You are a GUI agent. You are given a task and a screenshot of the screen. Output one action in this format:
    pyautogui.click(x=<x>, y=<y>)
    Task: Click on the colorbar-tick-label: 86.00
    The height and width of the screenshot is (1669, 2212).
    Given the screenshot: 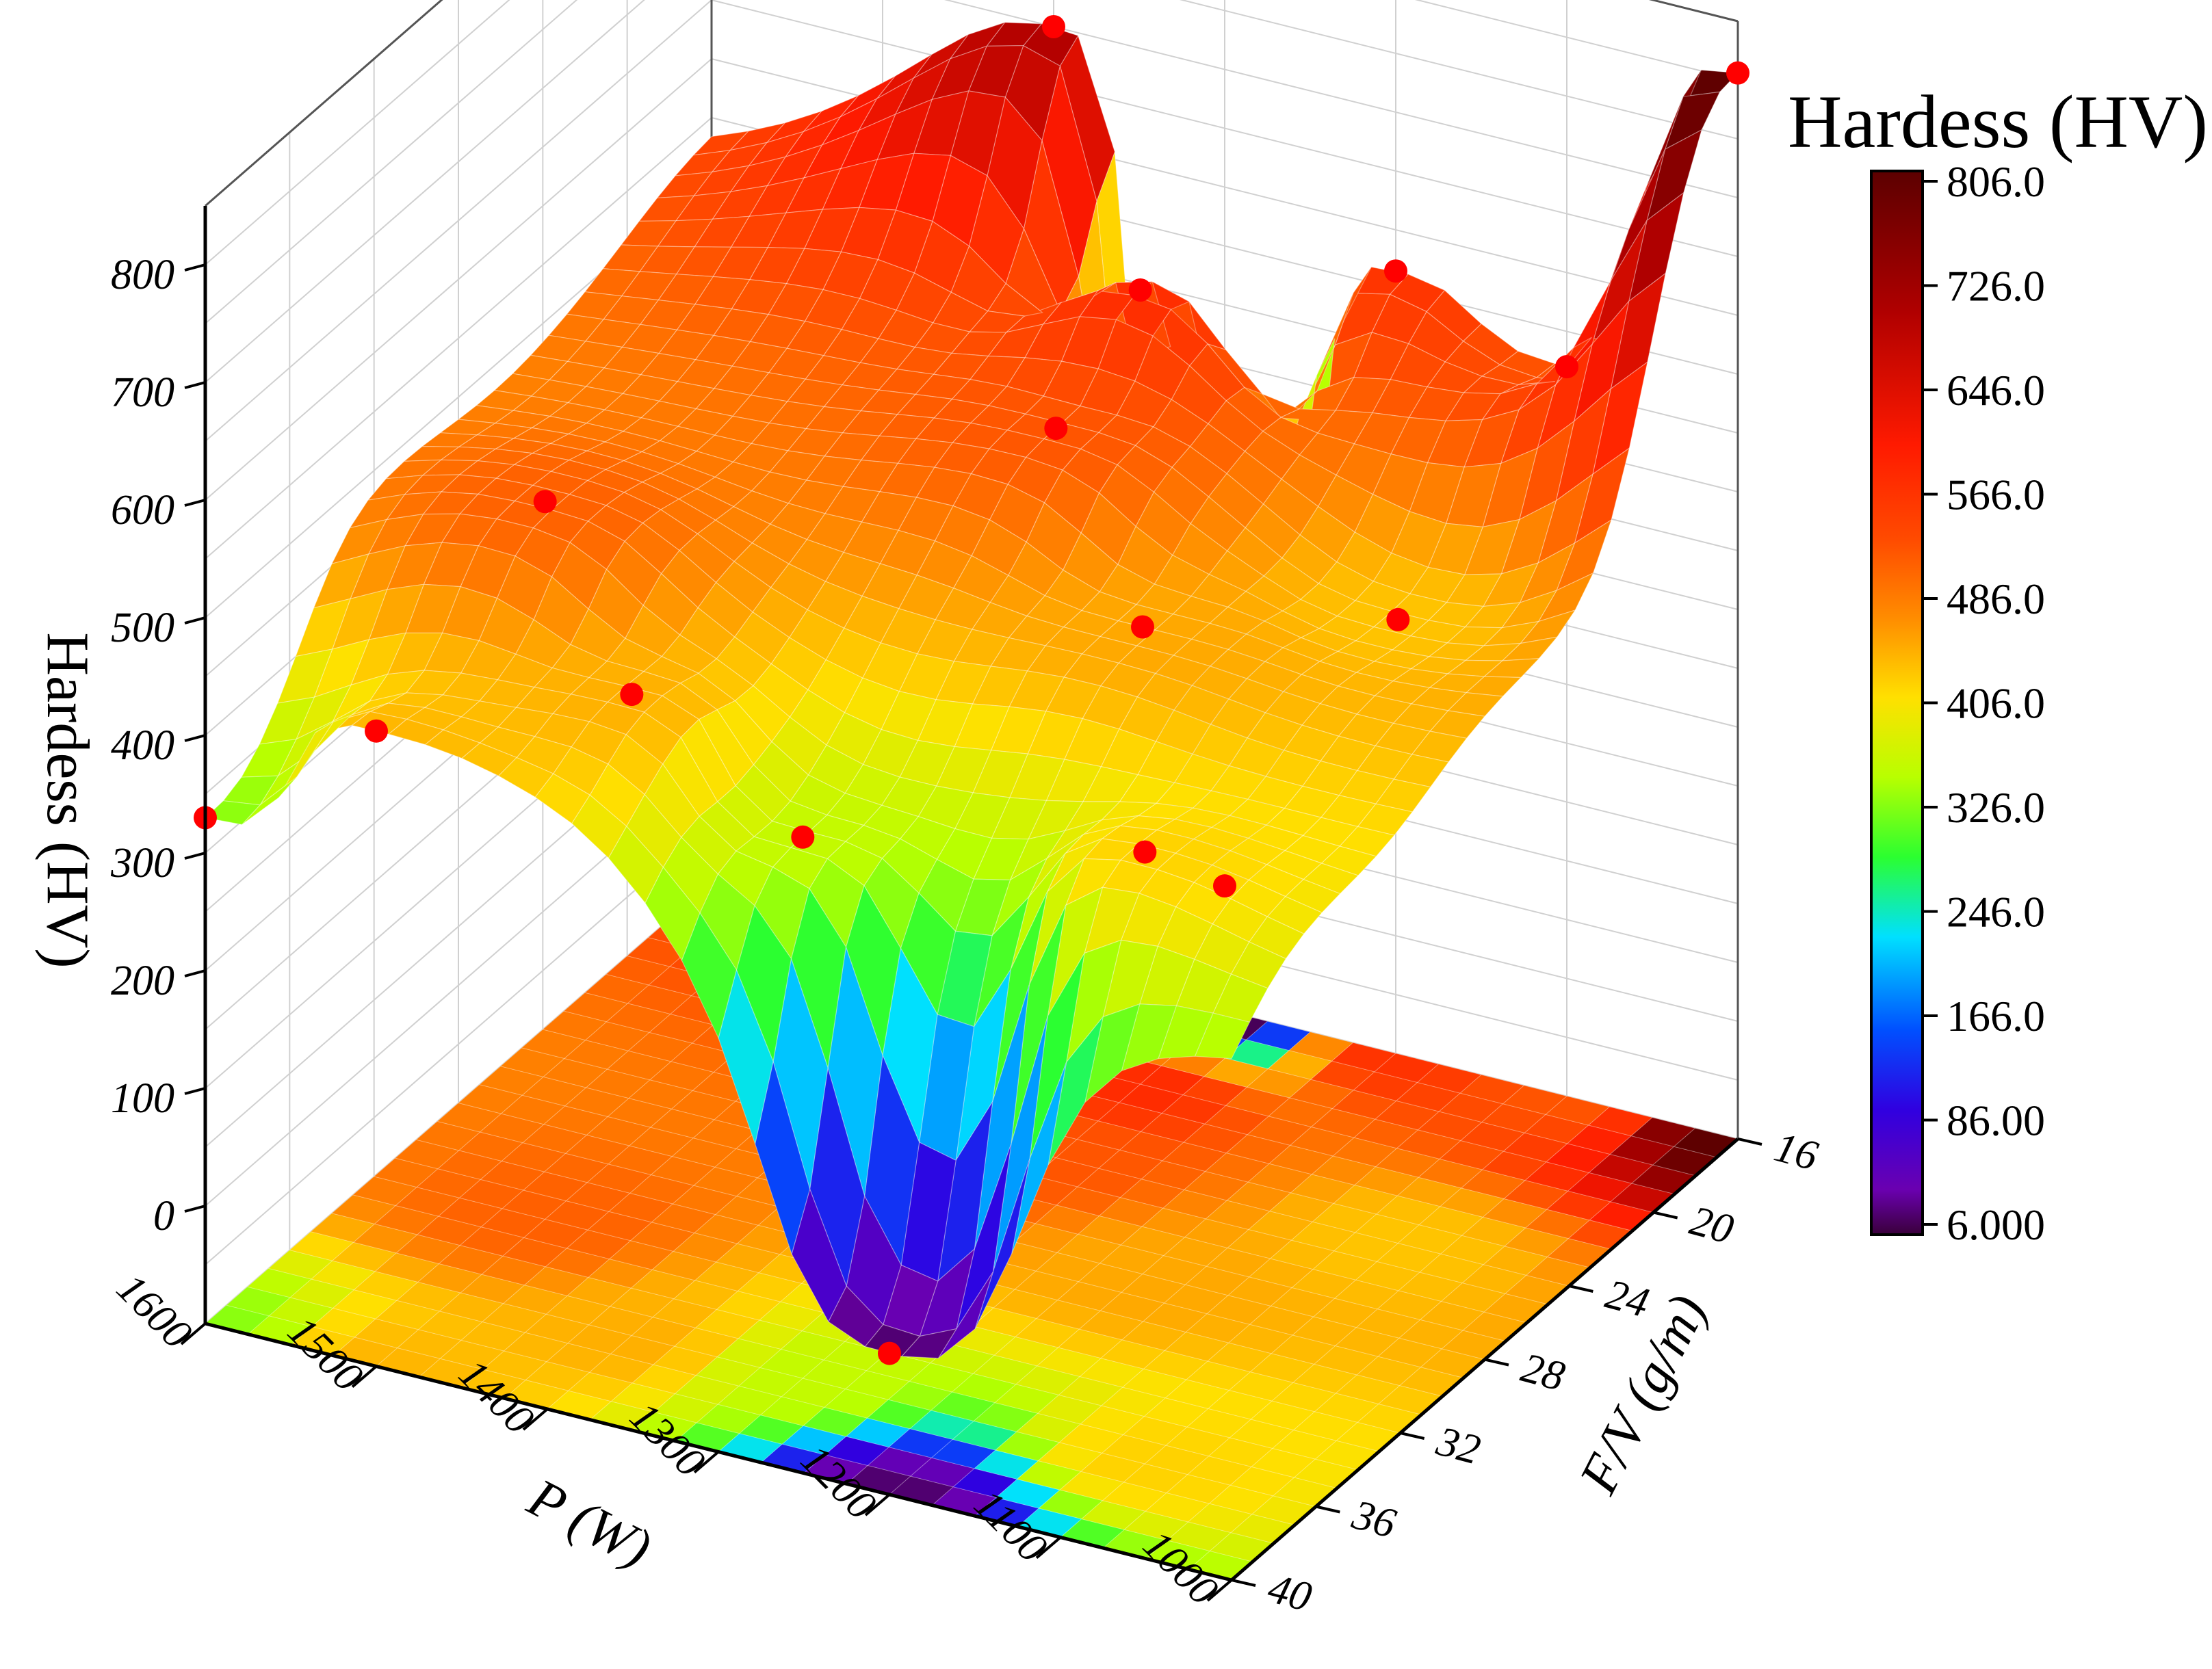 What is the action you would take?
    pyautogui.click(x=1996, y=1120)
    